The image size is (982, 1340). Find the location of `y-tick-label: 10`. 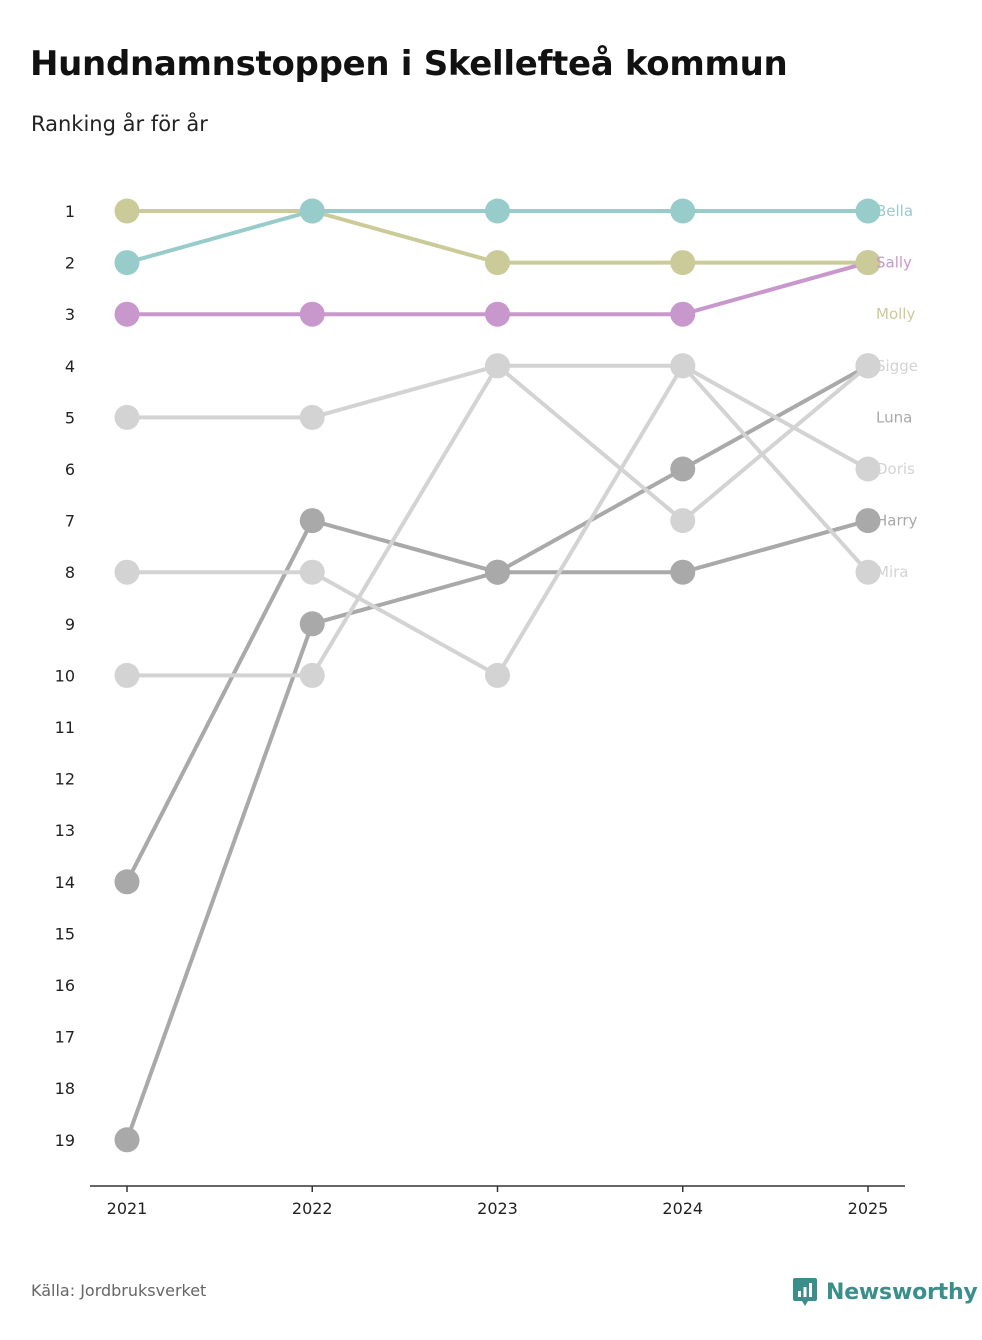

y-tick-label: 10 is located at coordinates (65, 675).